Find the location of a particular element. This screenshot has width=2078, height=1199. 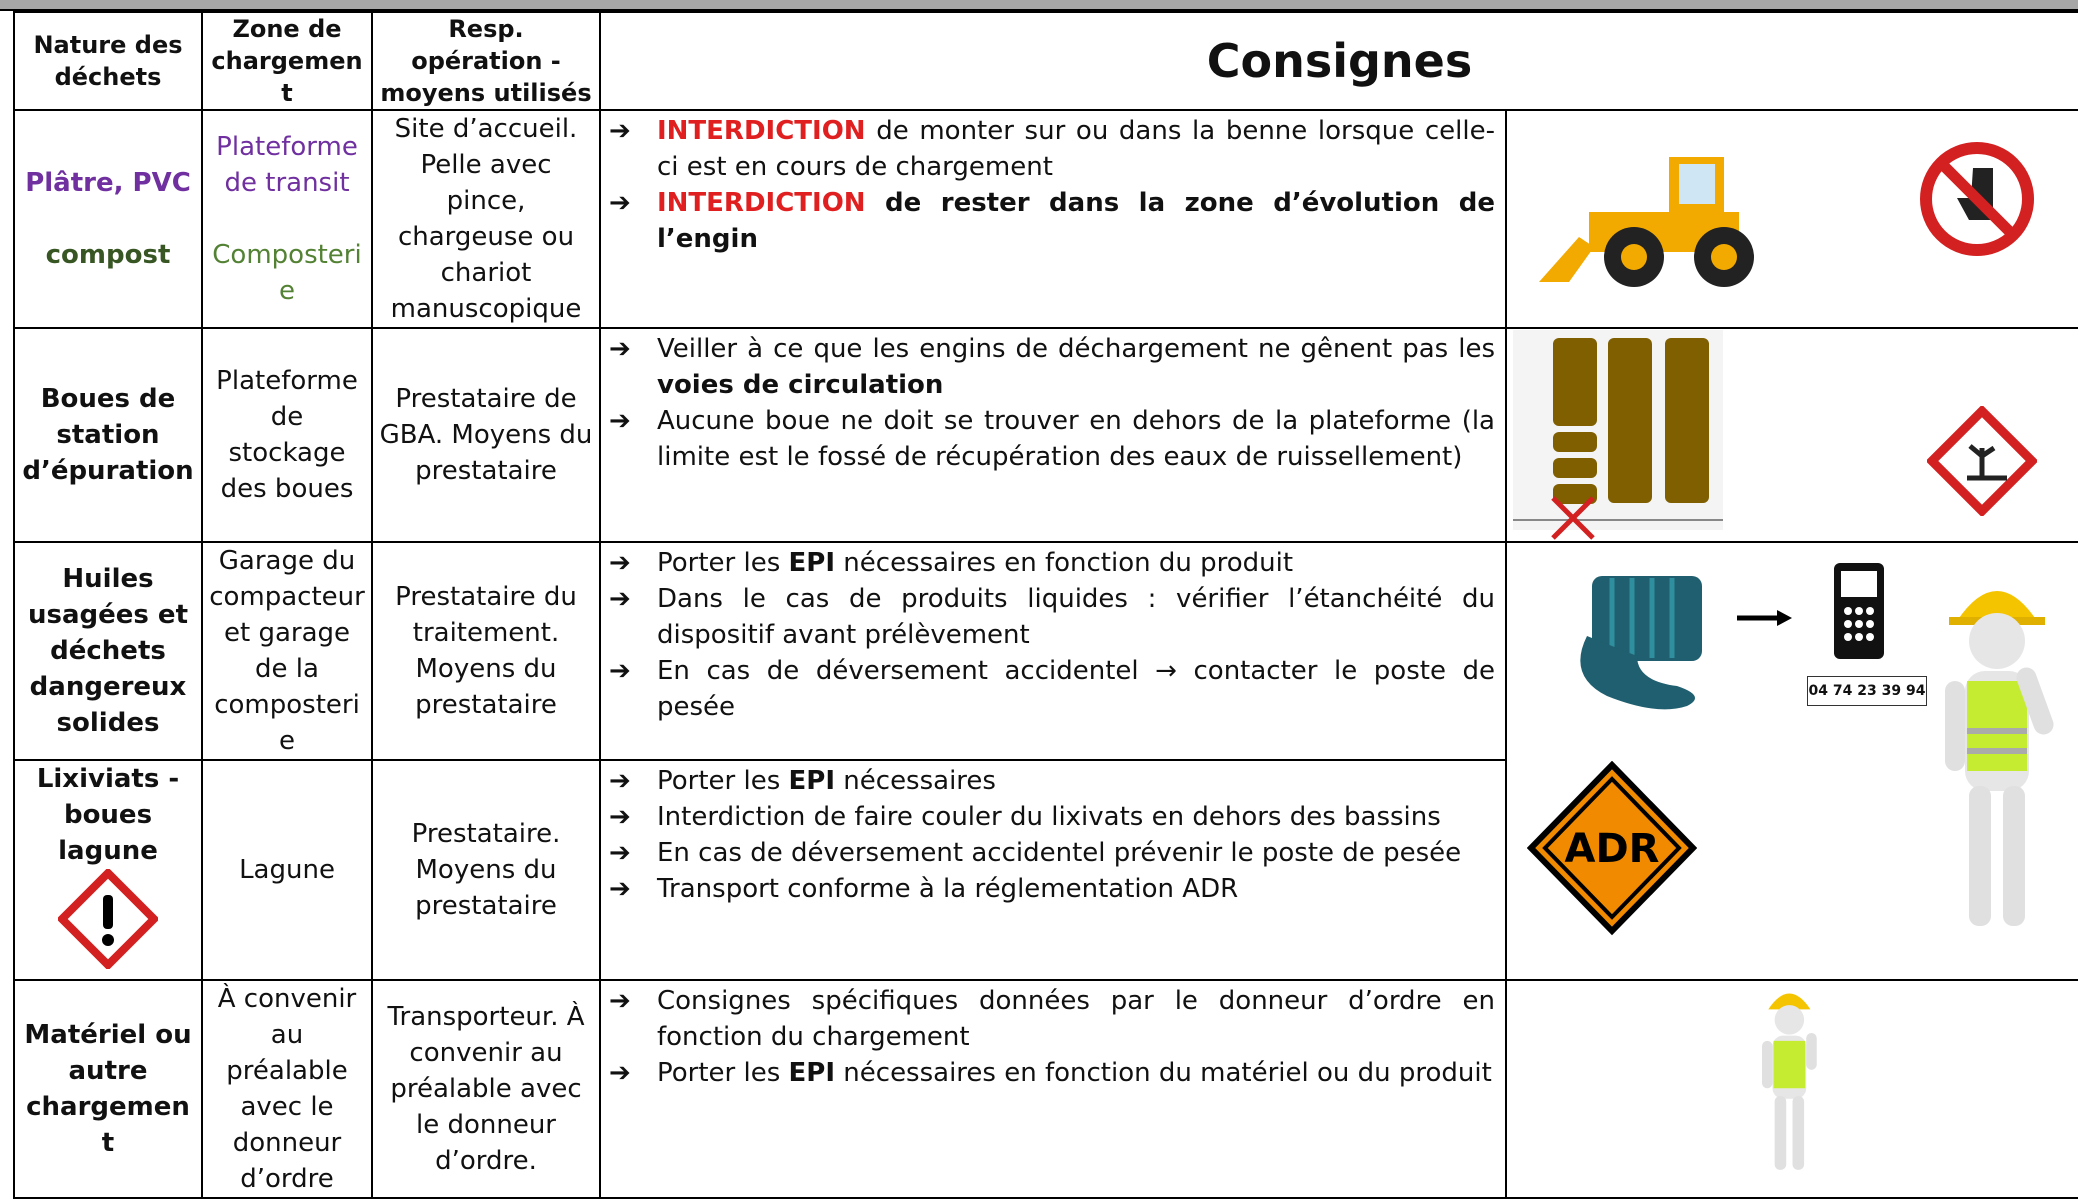

zone-item: Plateforme de transit is located at coordinates (287, 165).